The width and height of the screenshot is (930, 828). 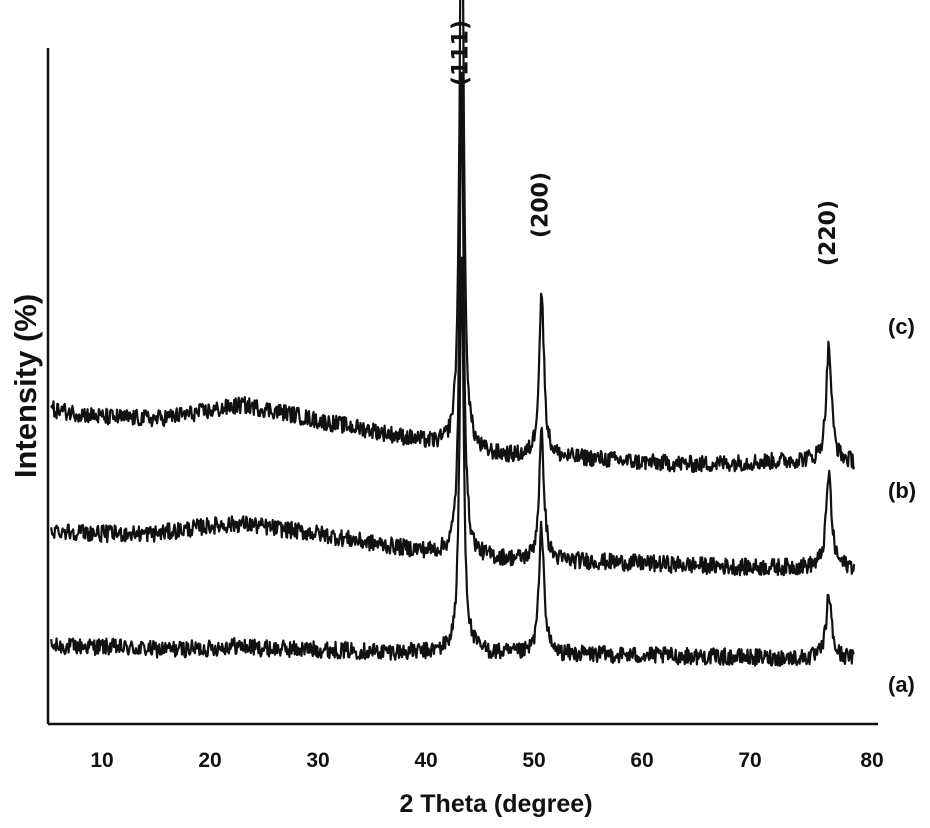 I want to click on peak-label: (220), so click(x=828, y=233).